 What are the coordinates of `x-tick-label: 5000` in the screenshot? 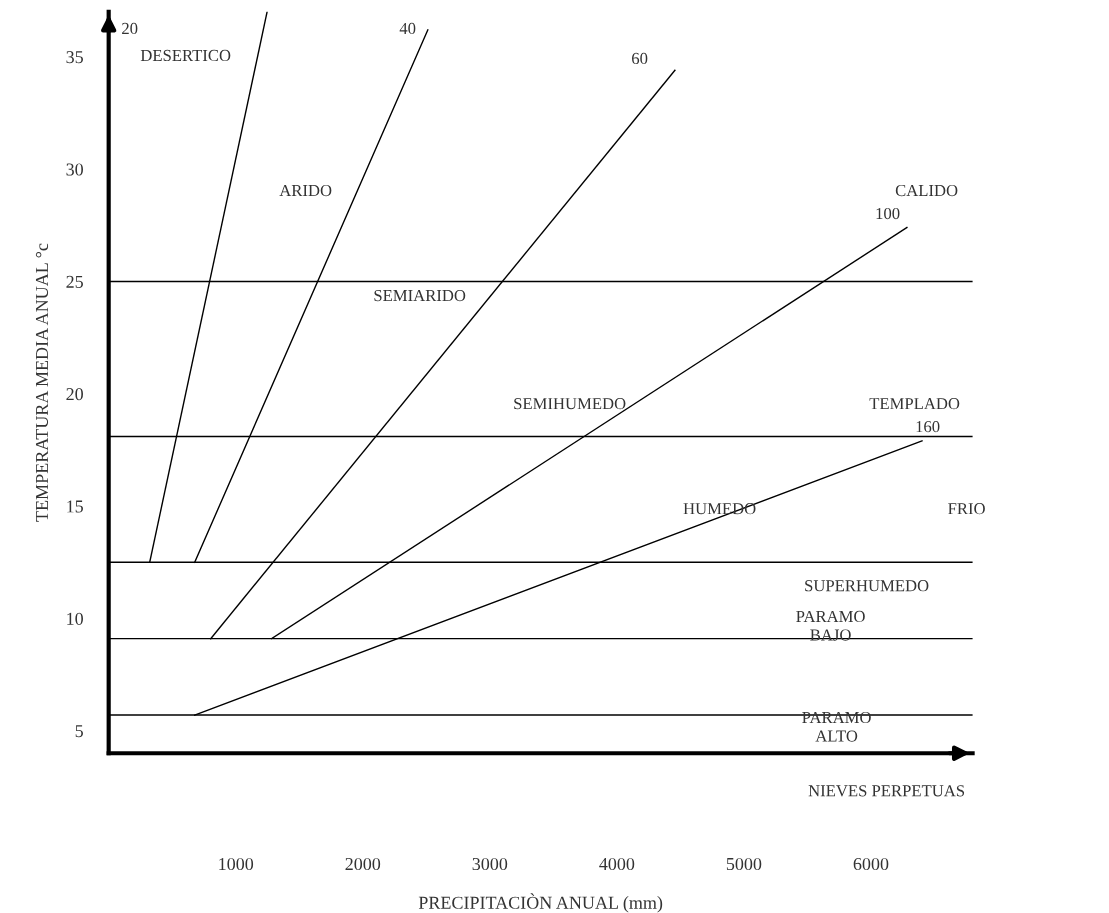 It's located at (744, 864).